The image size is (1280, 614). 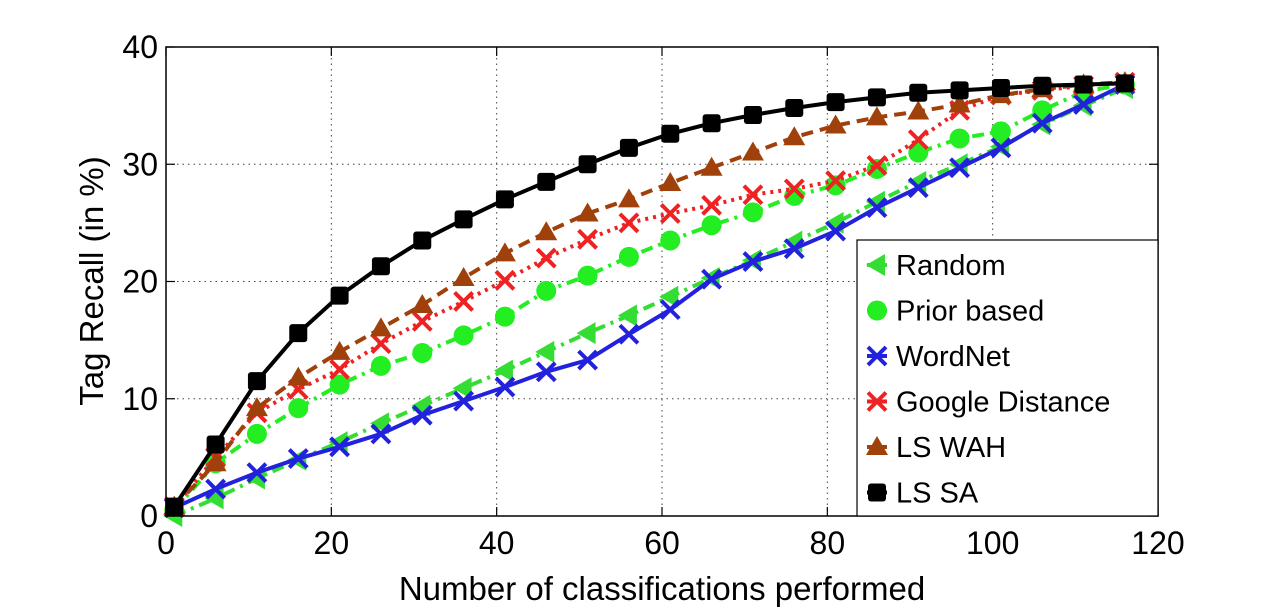 I want to click on legend-entry-ls-wah: LS WAH, so click(x=936, y=448).